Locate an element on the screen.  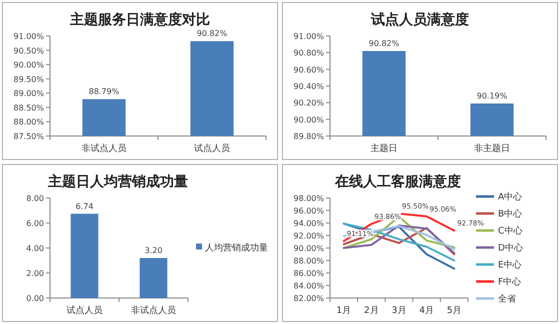
y-tick-label: 98.00% is located at coordinates (308, 198).